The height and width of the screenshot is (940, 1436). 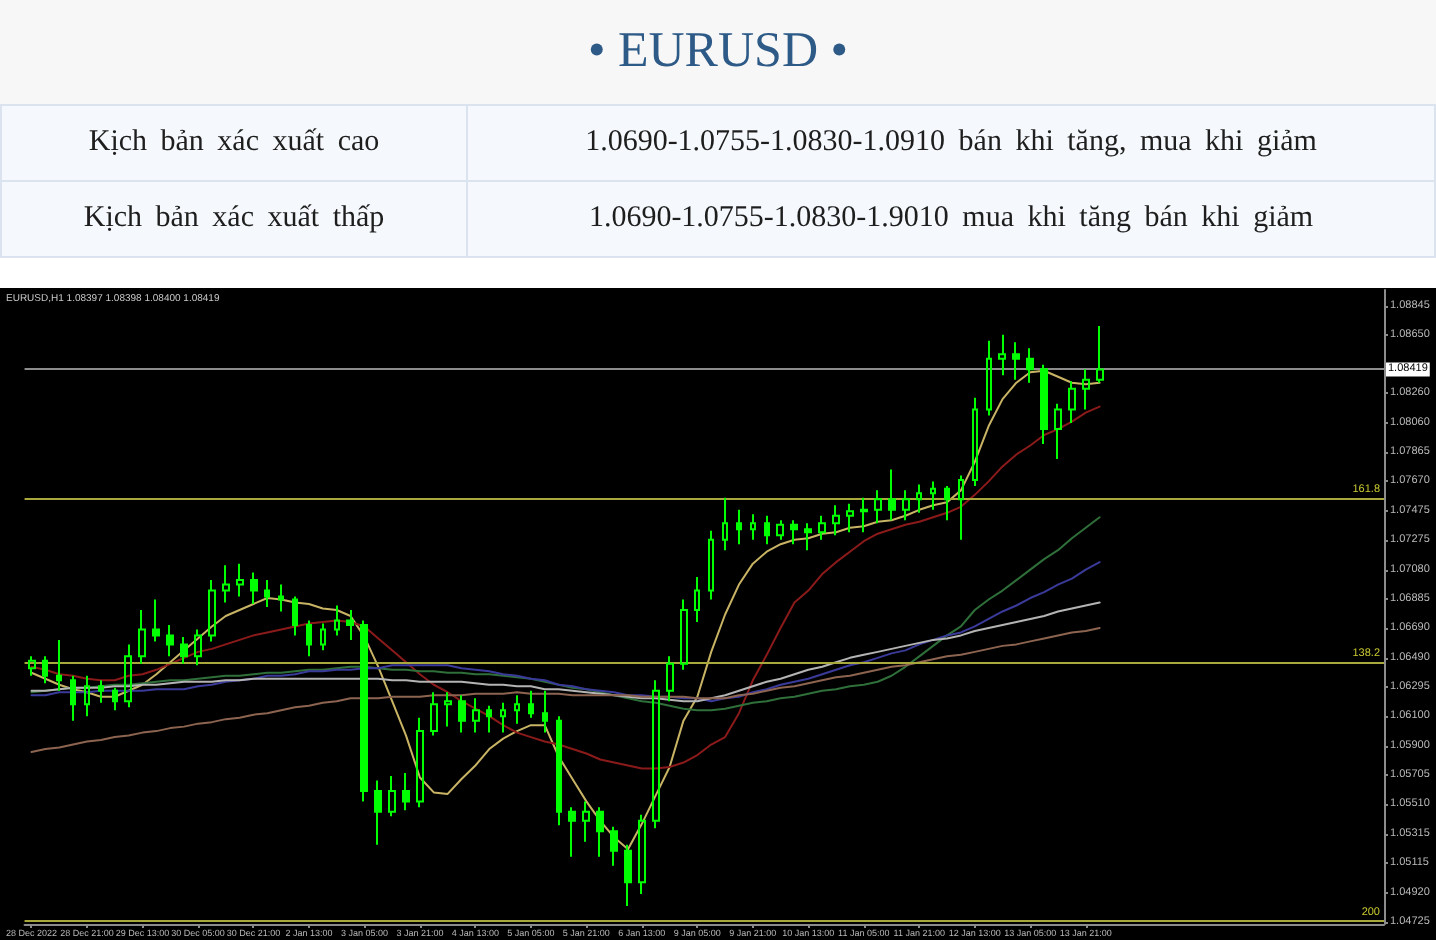 What do you see at coordinates (718, 52) in the screenshot?
I see `chart-title: • EURUSD •` at bounding box center [718, 52].